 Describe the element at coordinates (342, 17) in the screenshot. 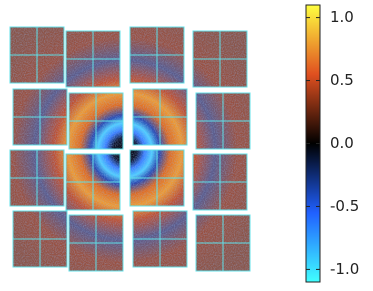

I see `colorbar-tick-label: 1.0` at that location.